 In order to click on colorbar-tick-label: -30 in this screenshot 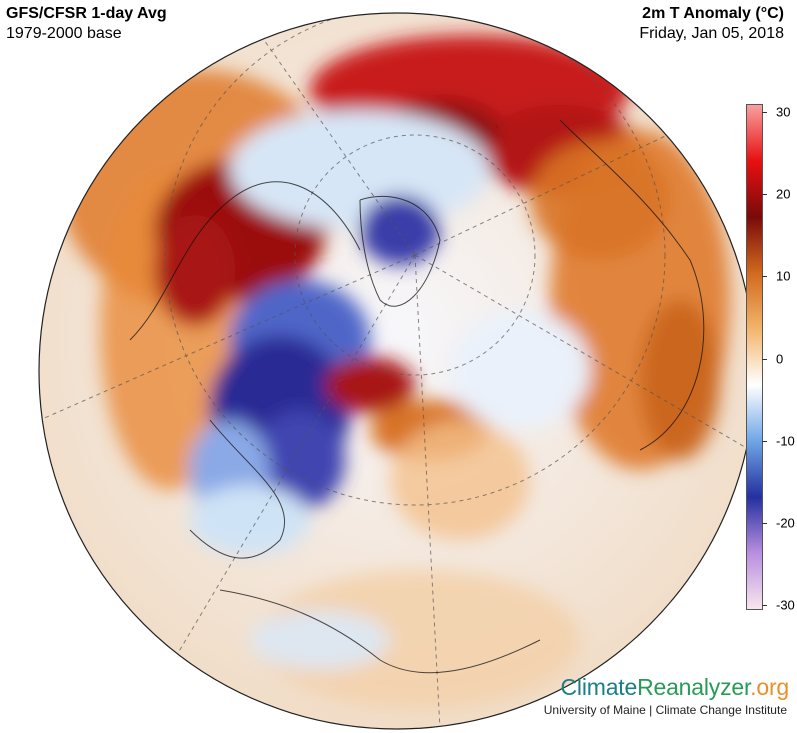, I will do `click(785, 605)`.